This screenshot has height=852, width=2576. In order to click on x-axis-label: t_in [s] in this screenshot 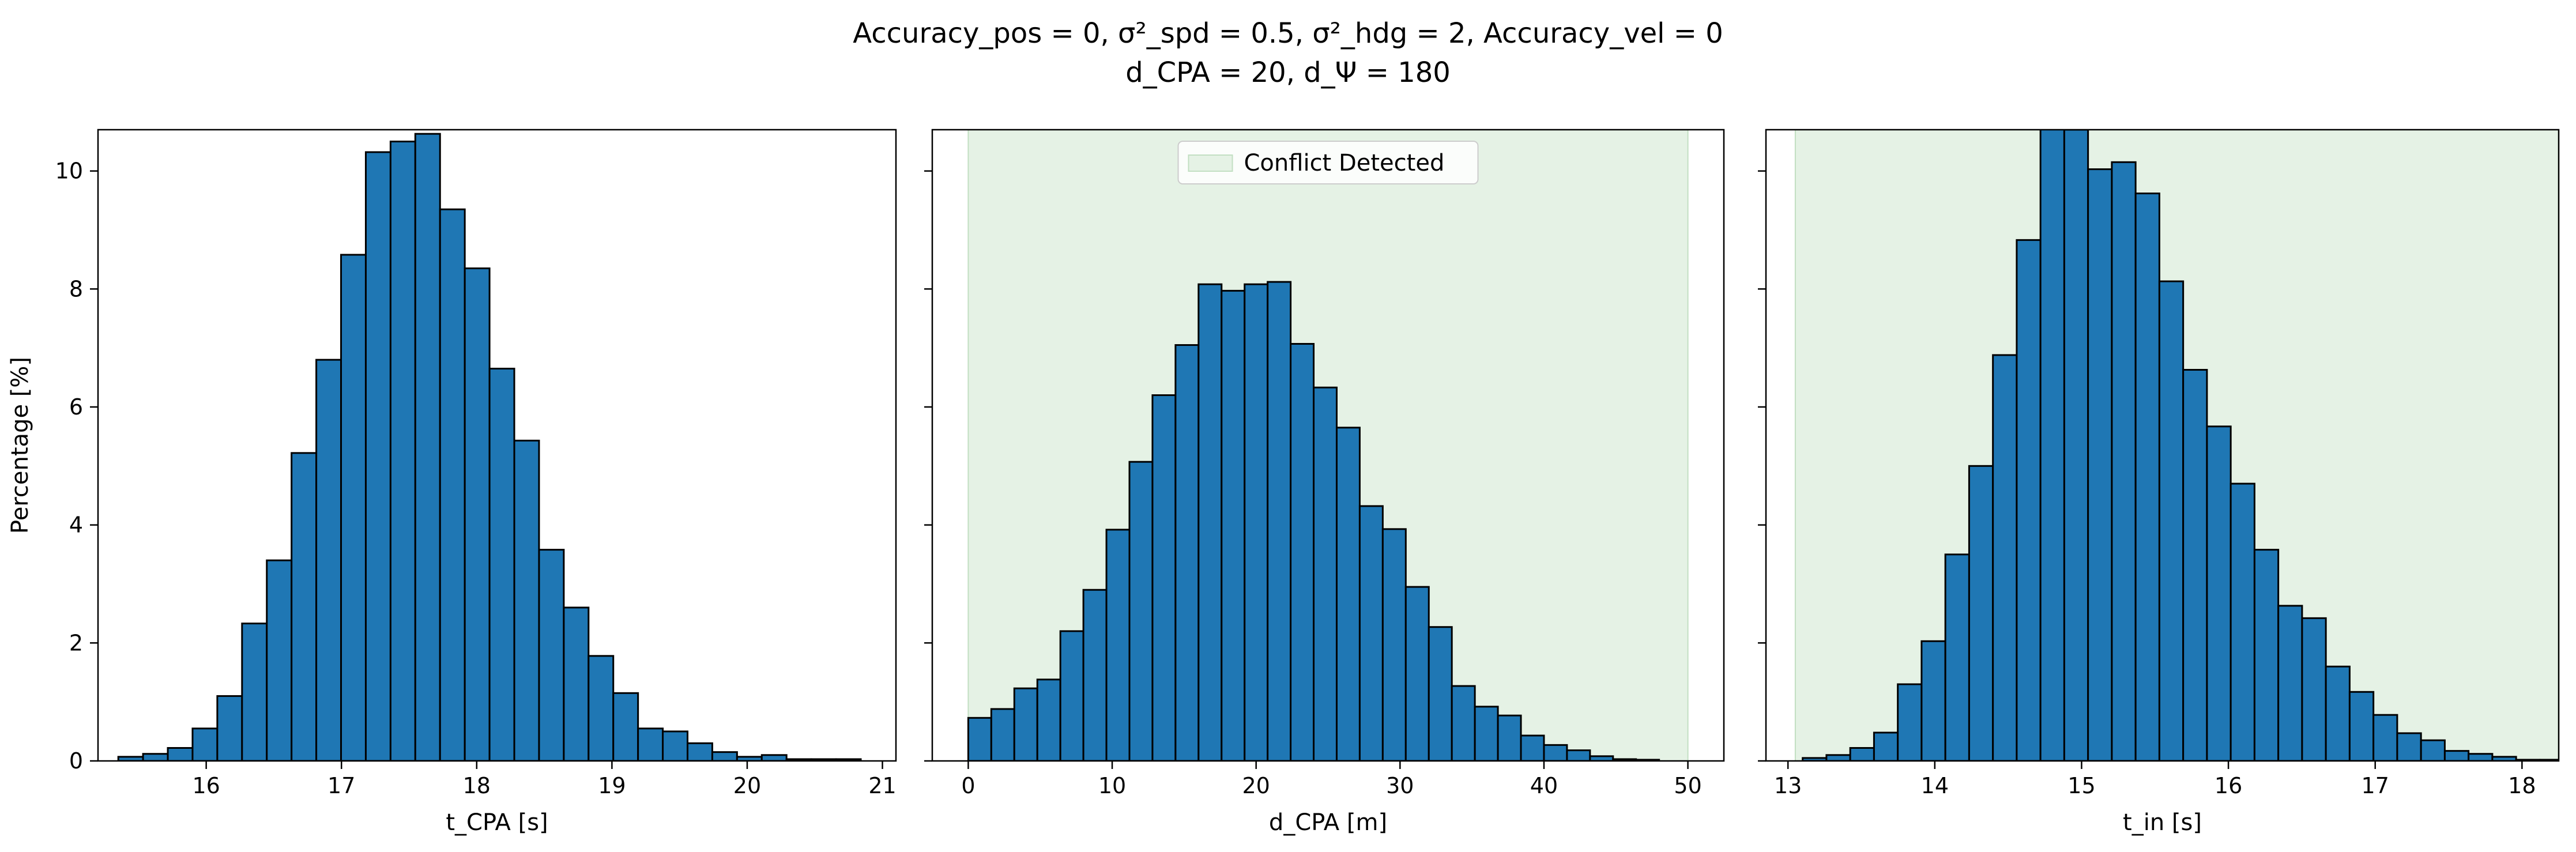, I will do `click(2162, 822)`.